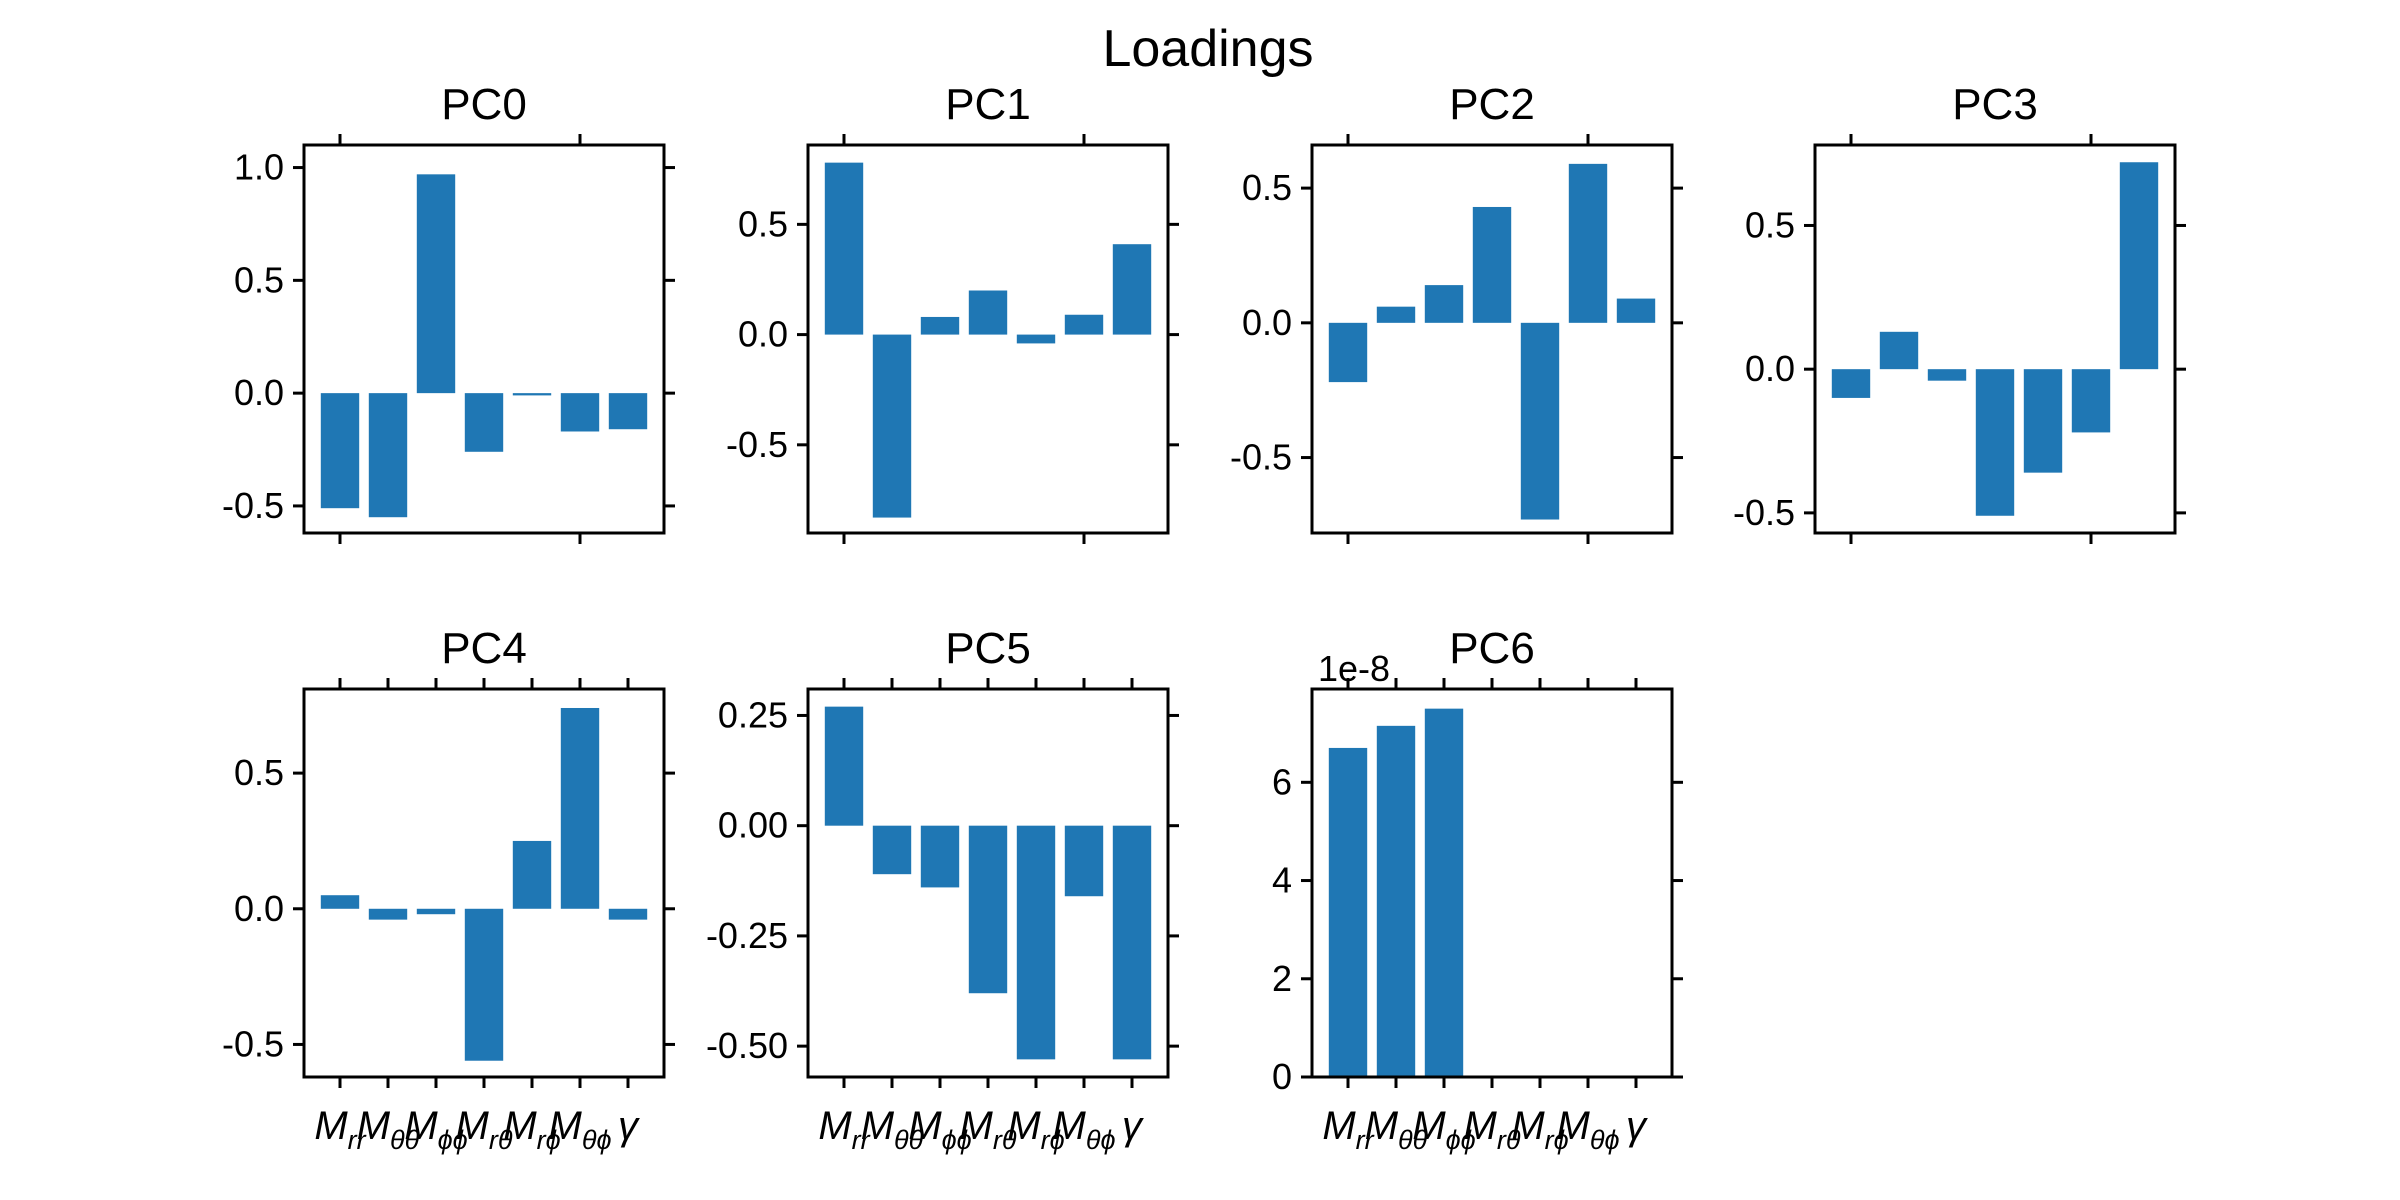  What do you see at coordinates (1282, 978) in the screenshot?
I see `ytick-label: 2` at bounding box center [1282, 978].